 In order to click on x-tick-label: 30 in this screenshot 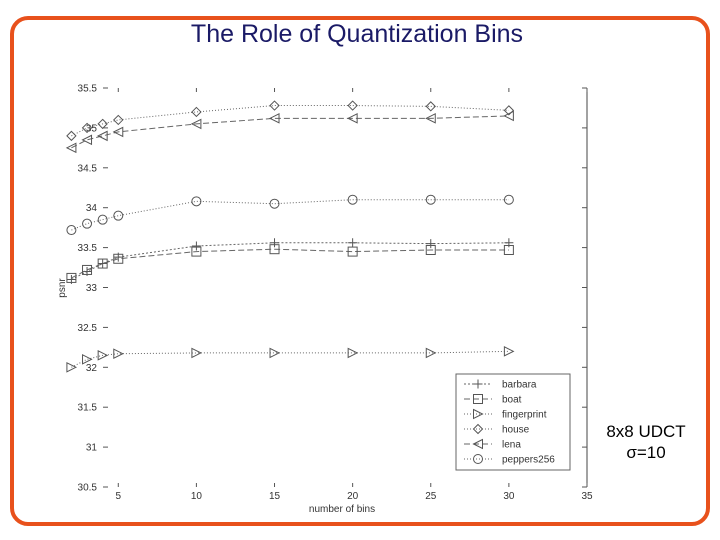, I will do `click(509, 496)`.